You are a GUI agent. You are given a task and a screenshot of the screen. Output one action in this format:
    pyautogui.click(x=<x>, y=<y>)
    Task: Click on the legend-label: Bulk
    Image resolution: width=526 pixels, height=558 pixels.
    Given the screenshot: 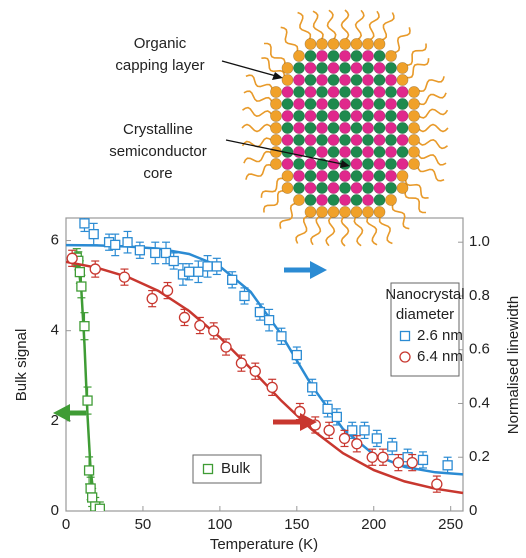 What is the action you would take?
    pyautogui.click(x=236, y=468)
    